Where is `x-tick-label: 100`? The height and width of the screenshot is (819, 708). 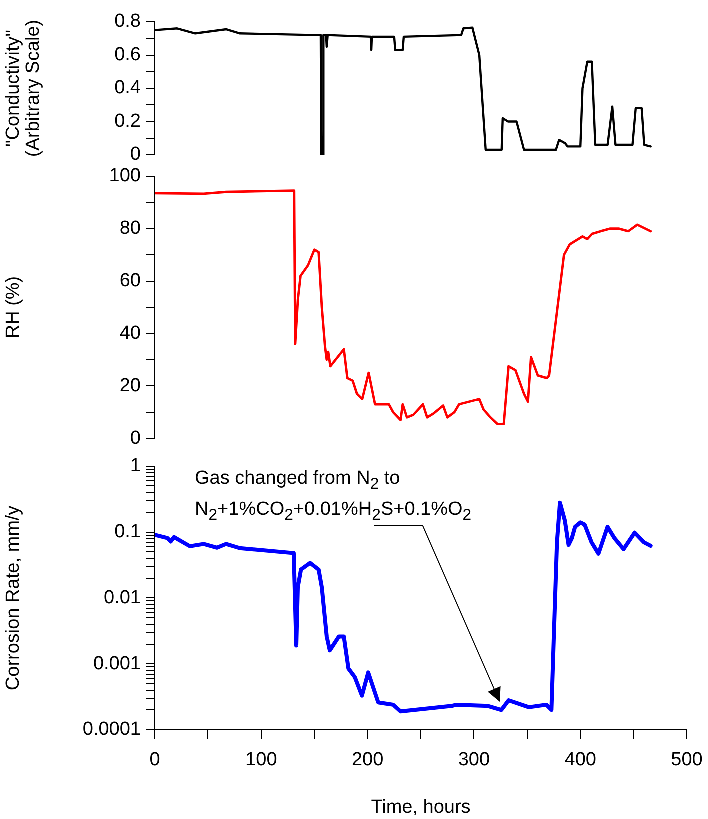
x-tick-label: 100 is located at coordinates (262, 760).